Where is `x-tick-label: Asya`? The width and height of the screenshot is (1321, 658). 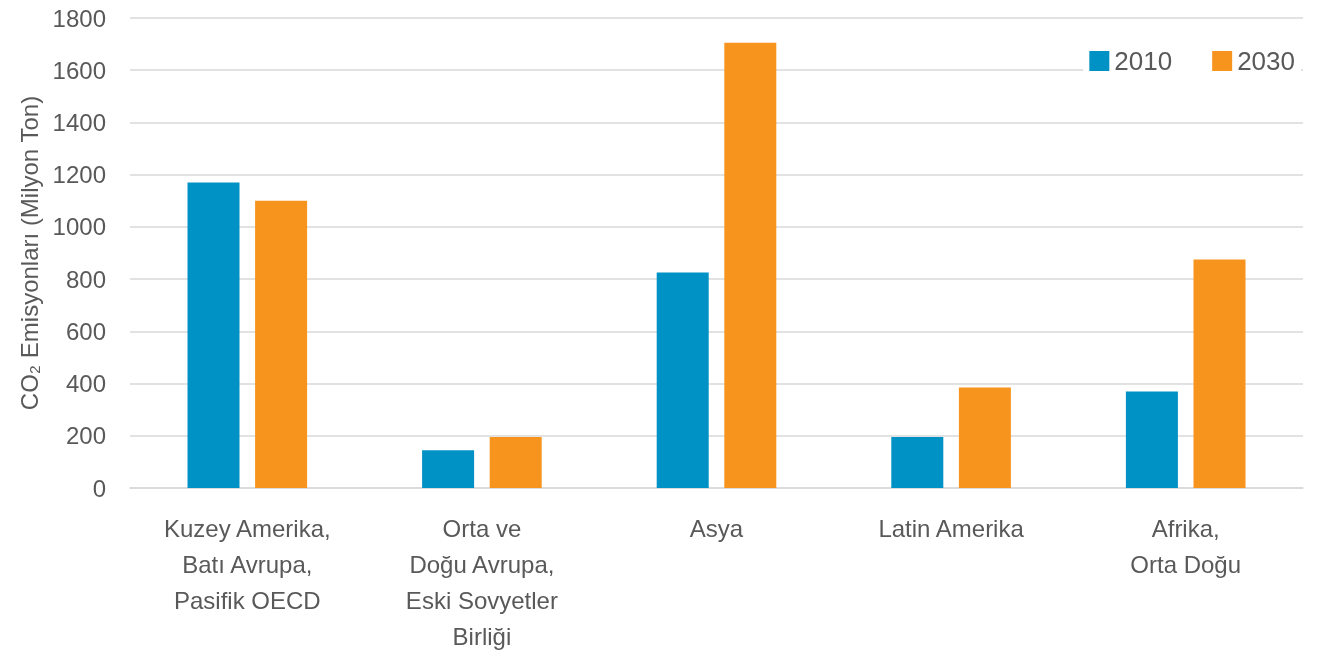 x-tick-label: Asya is located at coordinates (716, 528).